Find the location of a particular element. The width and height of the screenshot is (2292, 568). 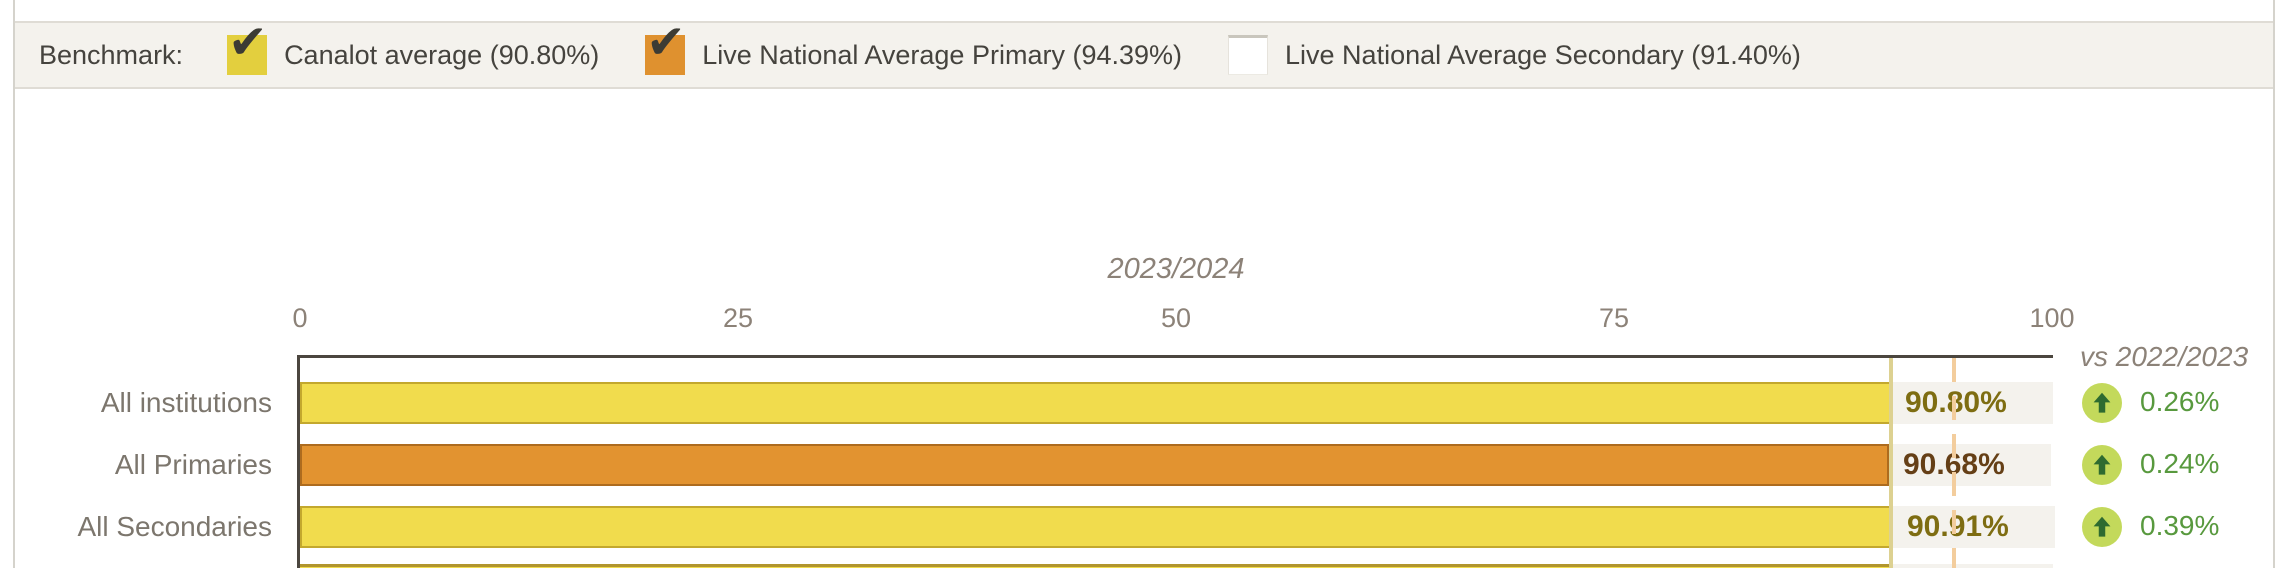

x-axis-tick-label: 0 is located at coordinates (300, 318).